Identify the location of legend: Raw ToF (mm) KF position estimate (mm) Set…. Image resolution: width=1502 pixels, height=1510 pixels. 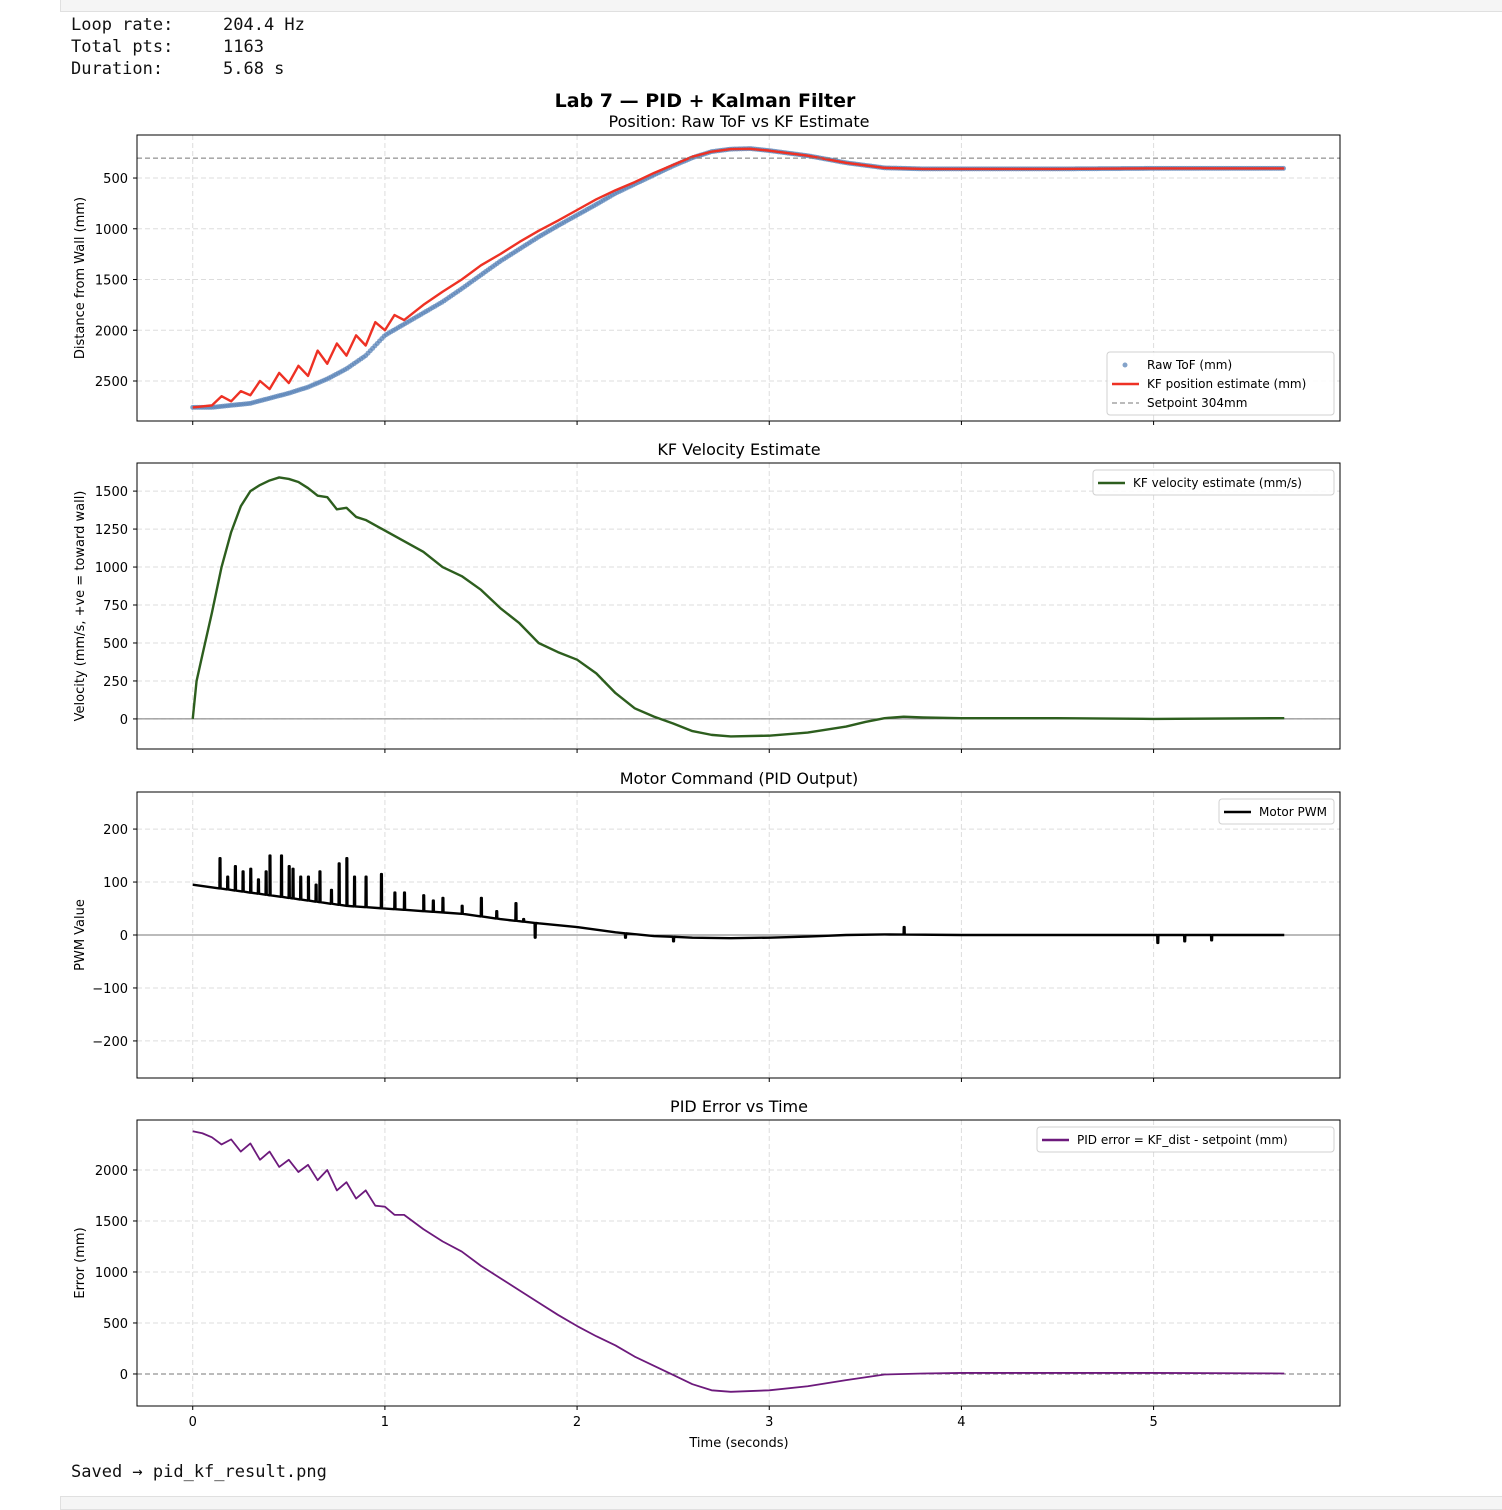
(1220, 383).